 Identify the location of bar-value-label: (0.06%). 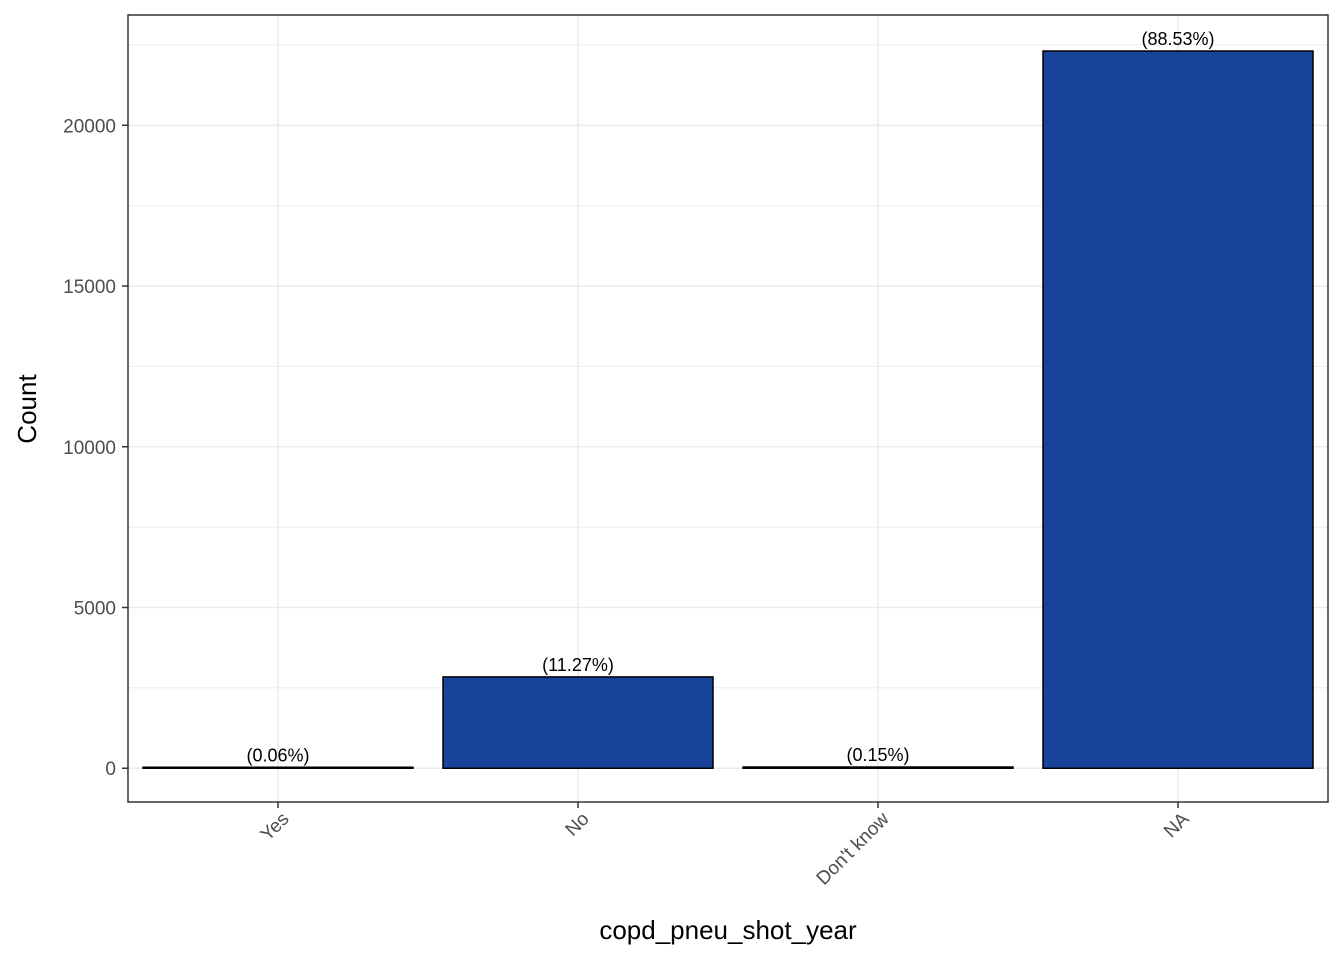
(277, 756).